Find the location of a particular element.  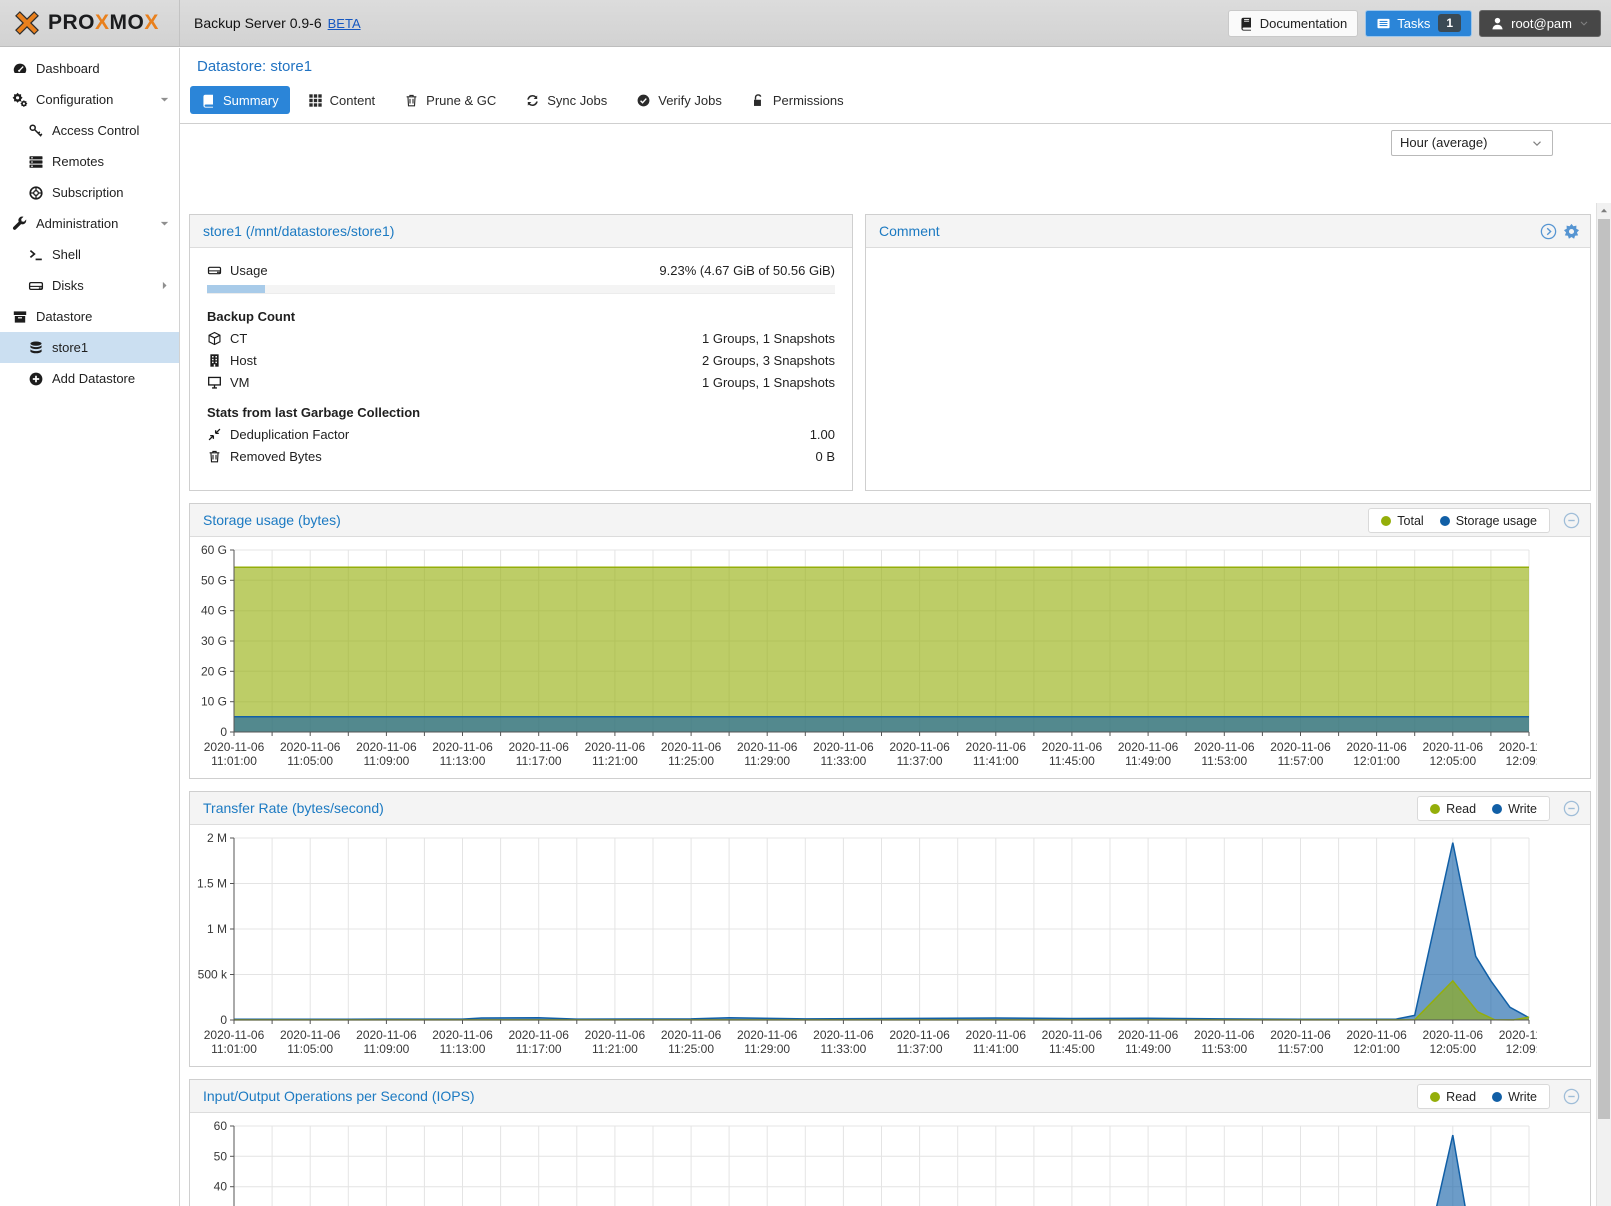

sidebar-item-remotes: Remotes is located at coordinates (89, 161).